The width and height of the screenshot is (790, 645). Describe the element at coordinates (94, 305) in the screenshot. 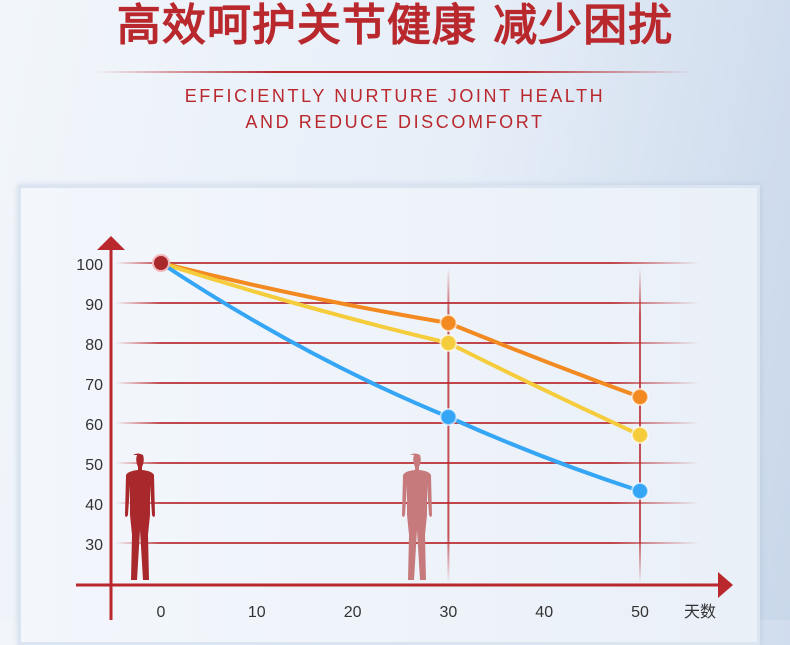

I see `y-tick-label: 90` at that location.